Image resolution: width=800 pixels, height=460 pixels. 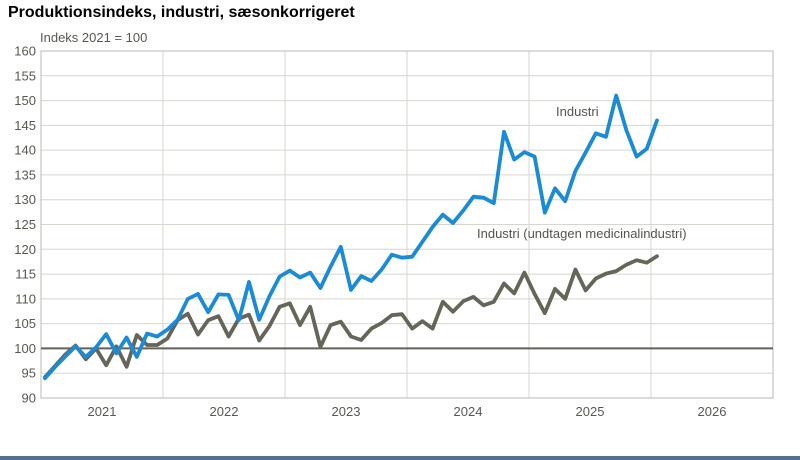 I want to click on y-axis-tick-label: 115, so click(x=25, y=274).